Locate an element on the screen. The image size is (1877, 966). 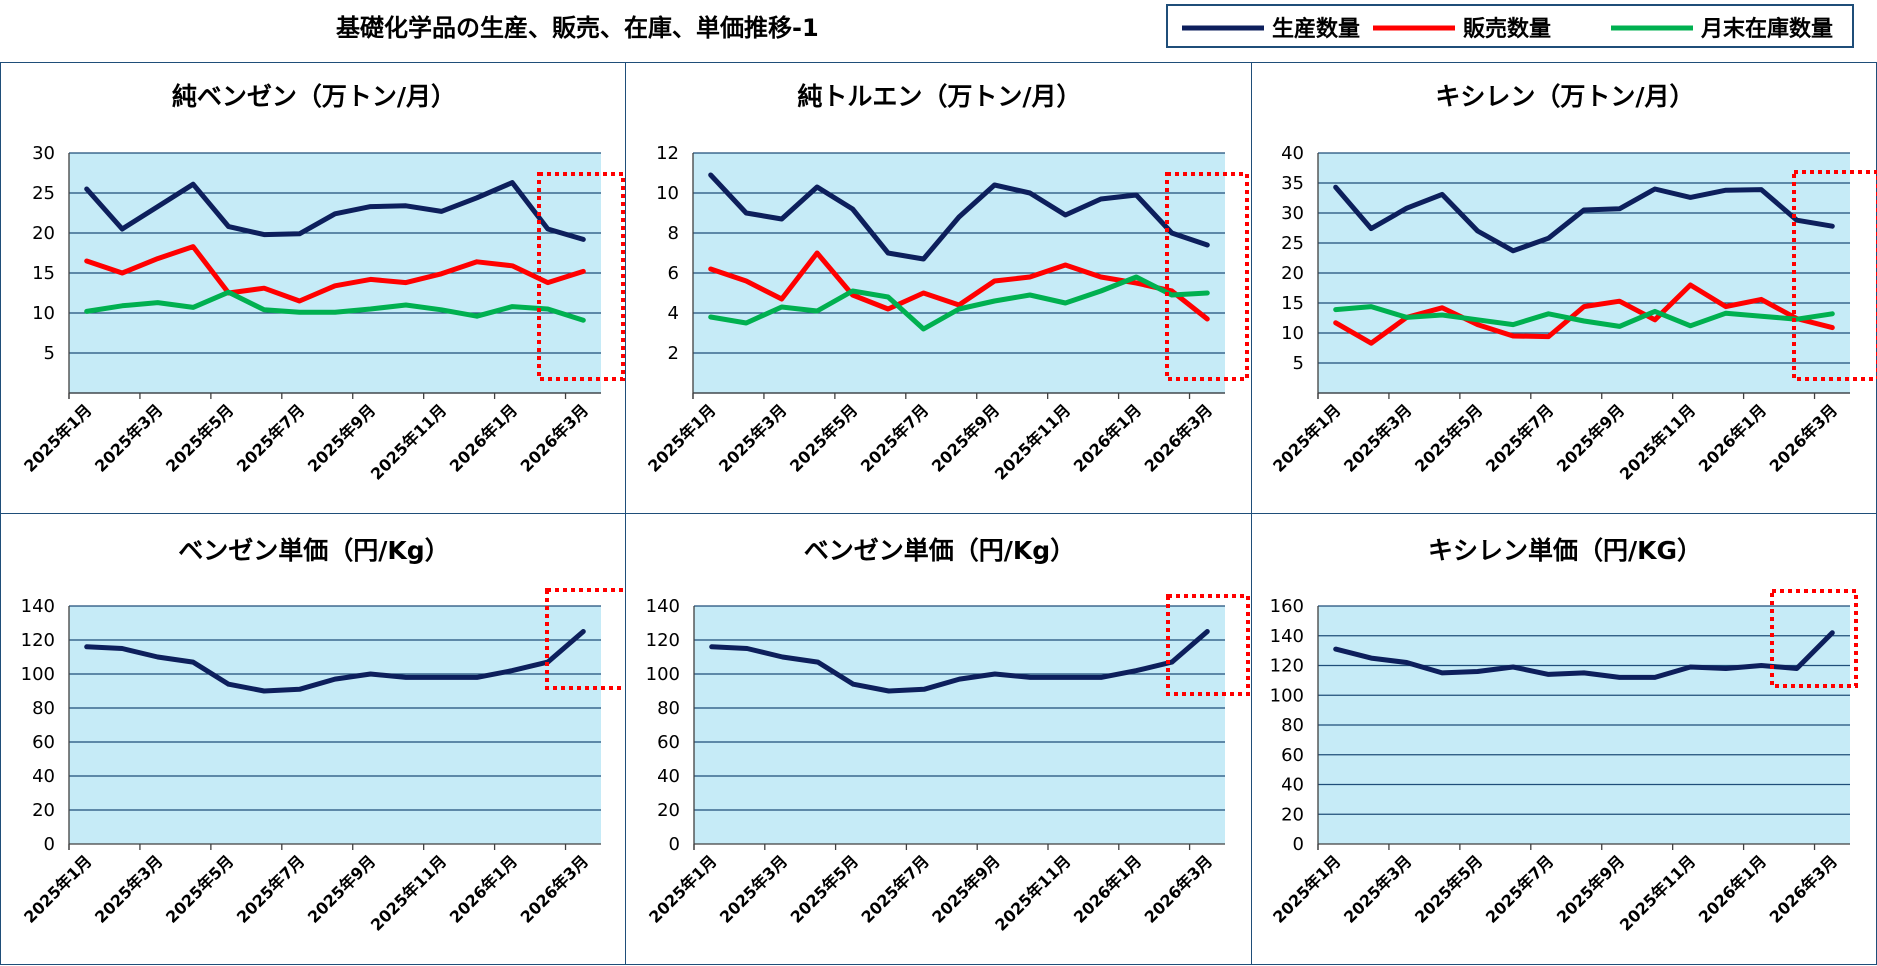
chart-title: ベンゼン単価（円/Kg） is located at coordinates (313, 550).